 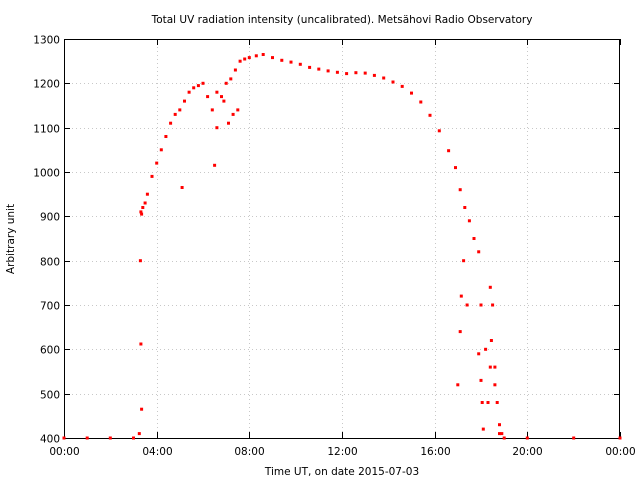 What do you see at coordinates (46, 130) in the screenshot?
I see `y-tick-label: 1100` at bounding box center [46, 130].